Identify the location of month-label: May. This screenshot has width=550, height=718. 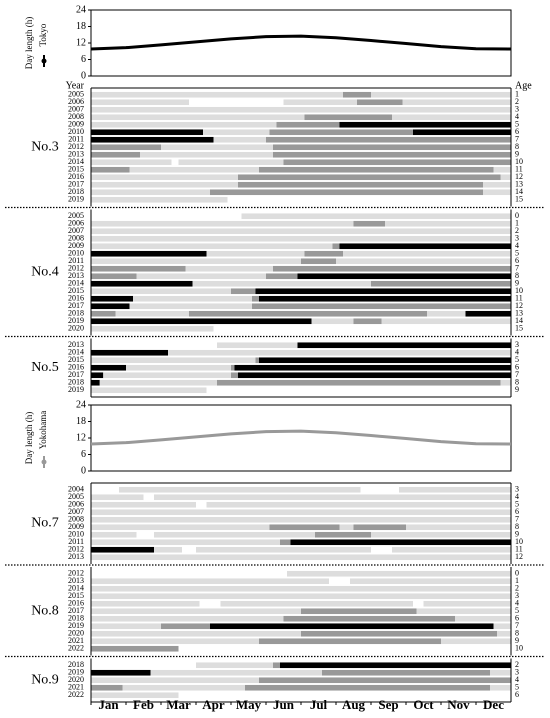
(249, 704).